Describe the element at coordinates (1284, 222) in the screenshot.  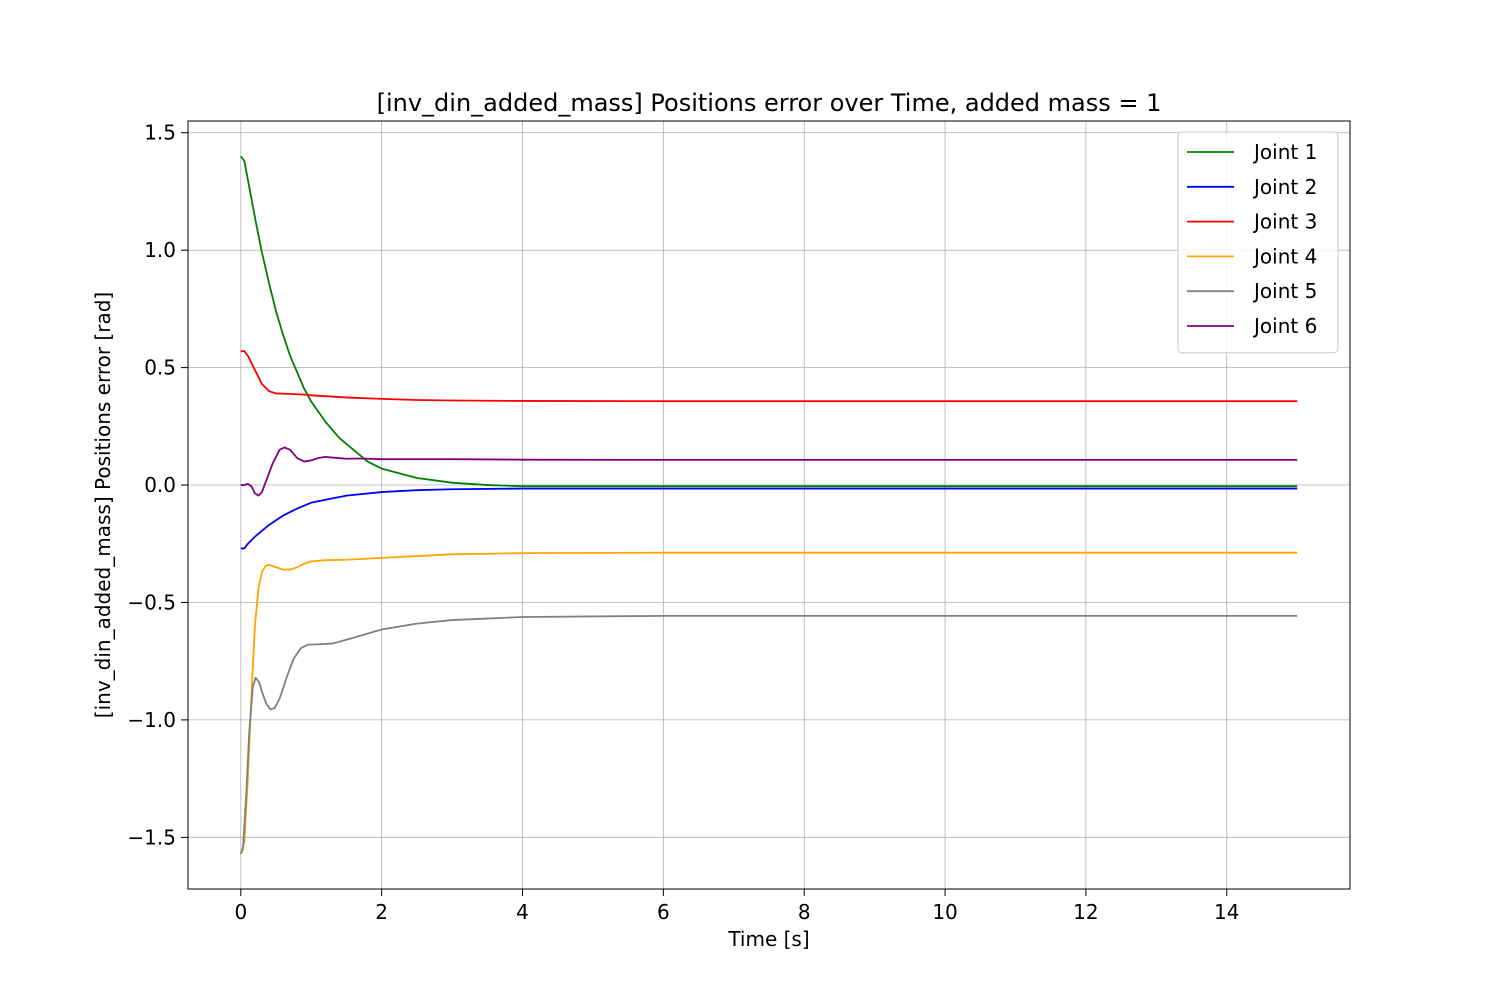
I see `legend-label-joint-3: Joint 3` at that location.